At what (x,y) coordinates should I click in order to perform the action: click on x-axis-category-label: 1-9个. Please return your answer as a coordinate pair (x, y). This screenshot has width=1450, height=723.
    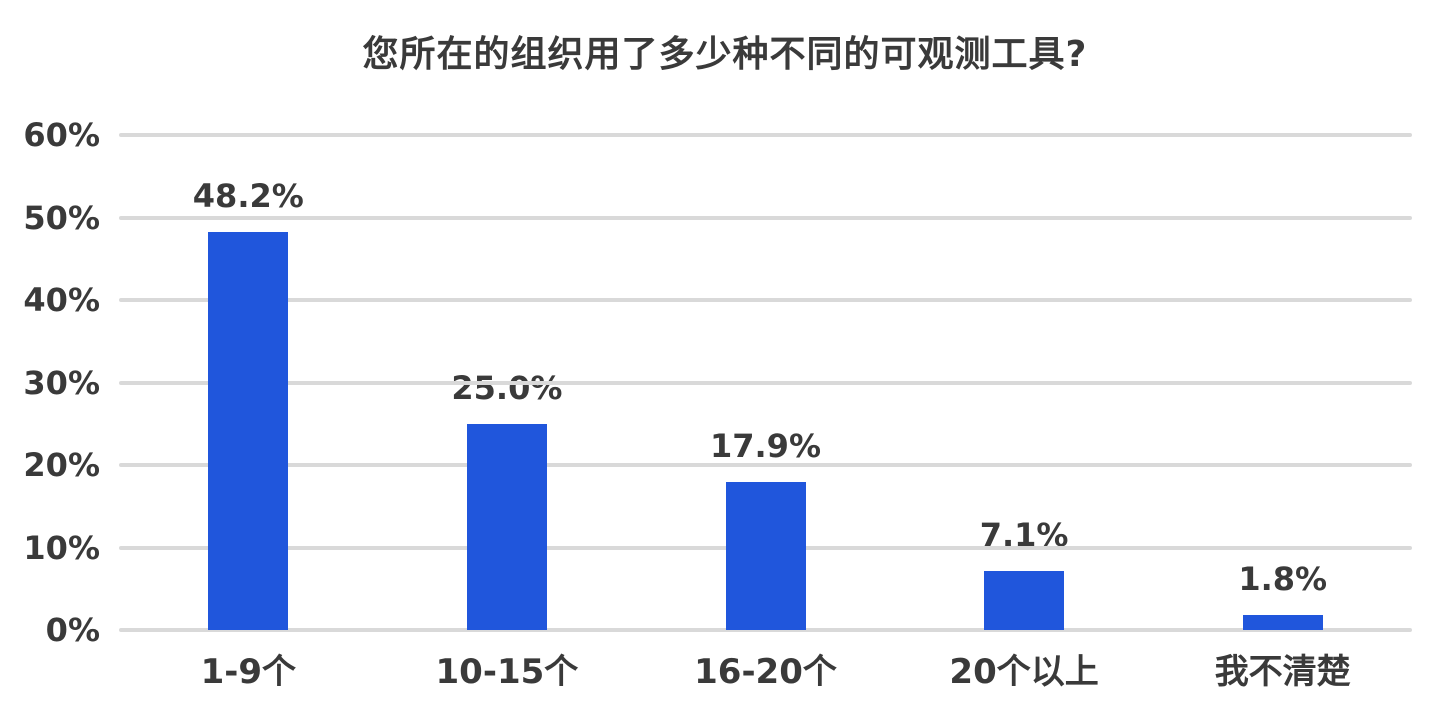
    Looking at the image, I should click on (248, 672).